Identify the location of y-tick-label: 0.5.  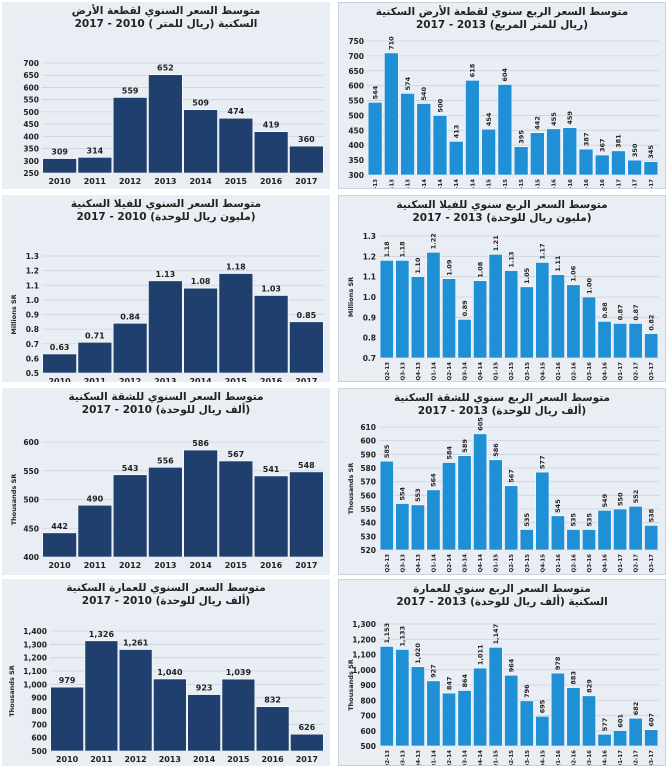
(32, 373).